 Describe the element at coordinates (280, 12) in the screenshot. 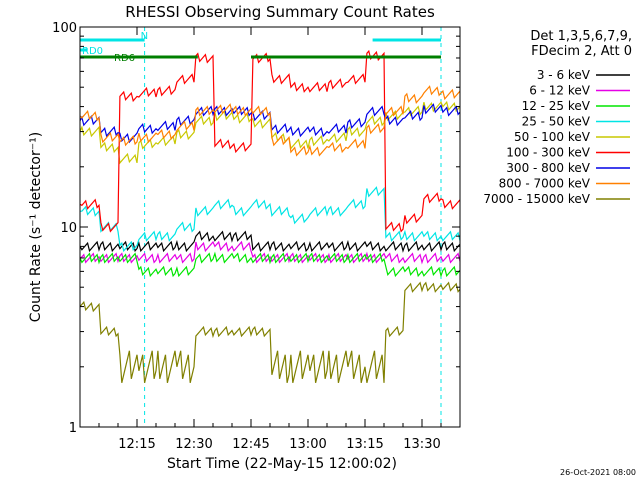

I see `chart-title: RHESSI Observing Summary Count Rates` at that location.